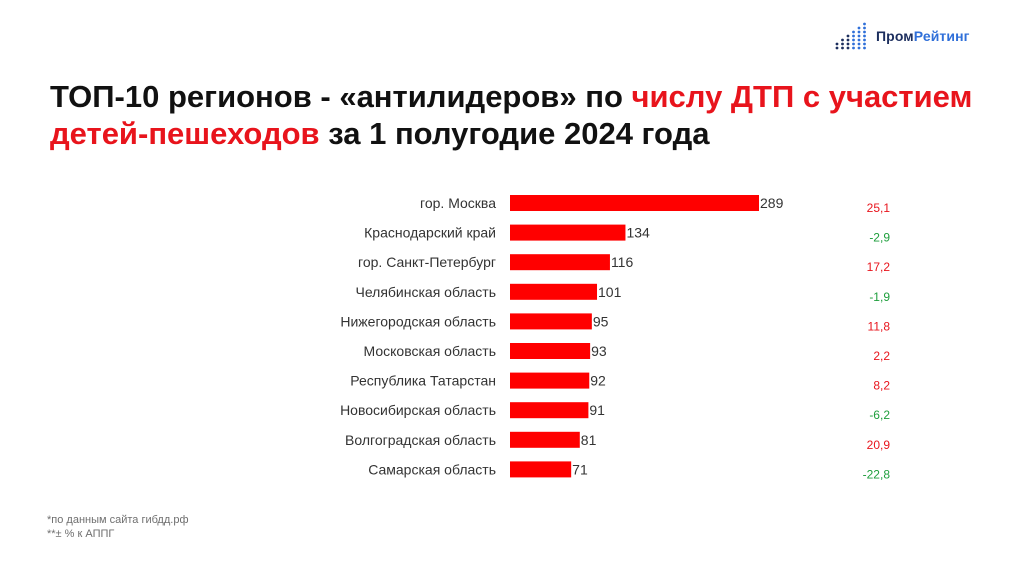 This screenshot has height=579, width=1030. I want to click on value-label: 95, so click(601, 321).